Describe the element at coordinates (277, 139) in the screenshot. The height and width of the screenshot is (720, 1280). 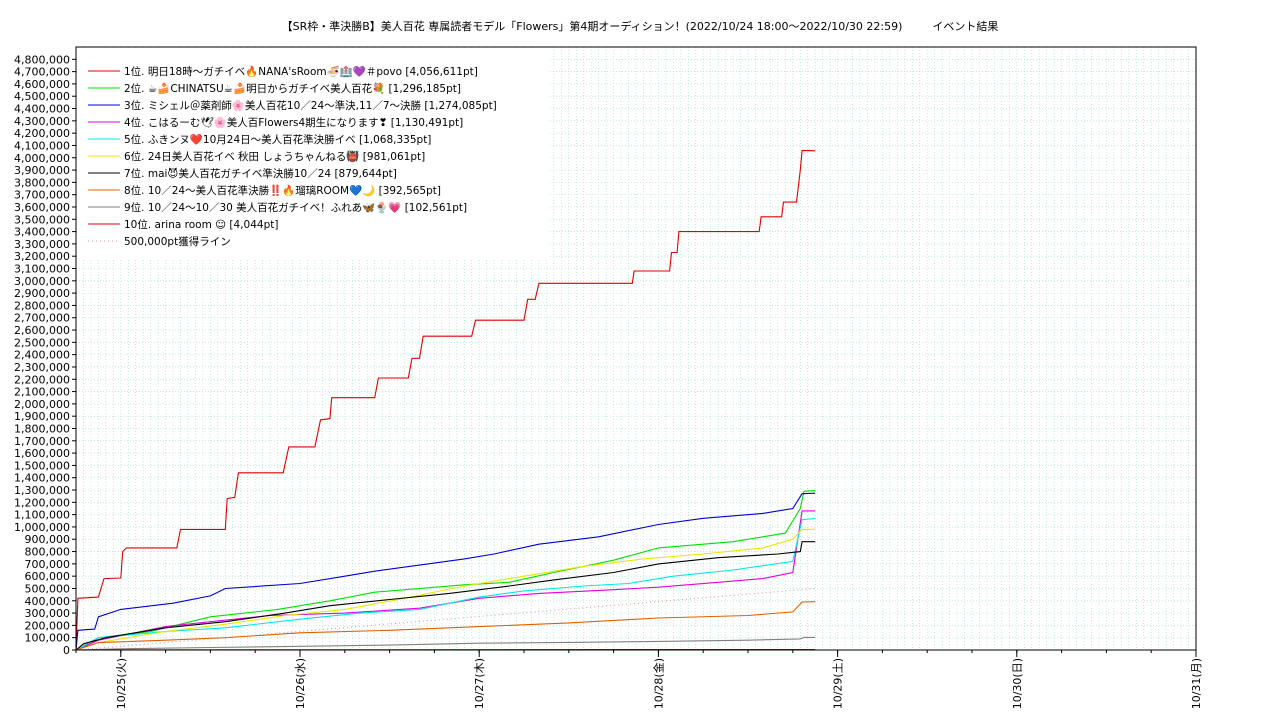
I see `legend-label-5: 5位. ふきンヌ❤️10月24日〜美人百花準決勝イベ [1,068,335pt]` at that location.